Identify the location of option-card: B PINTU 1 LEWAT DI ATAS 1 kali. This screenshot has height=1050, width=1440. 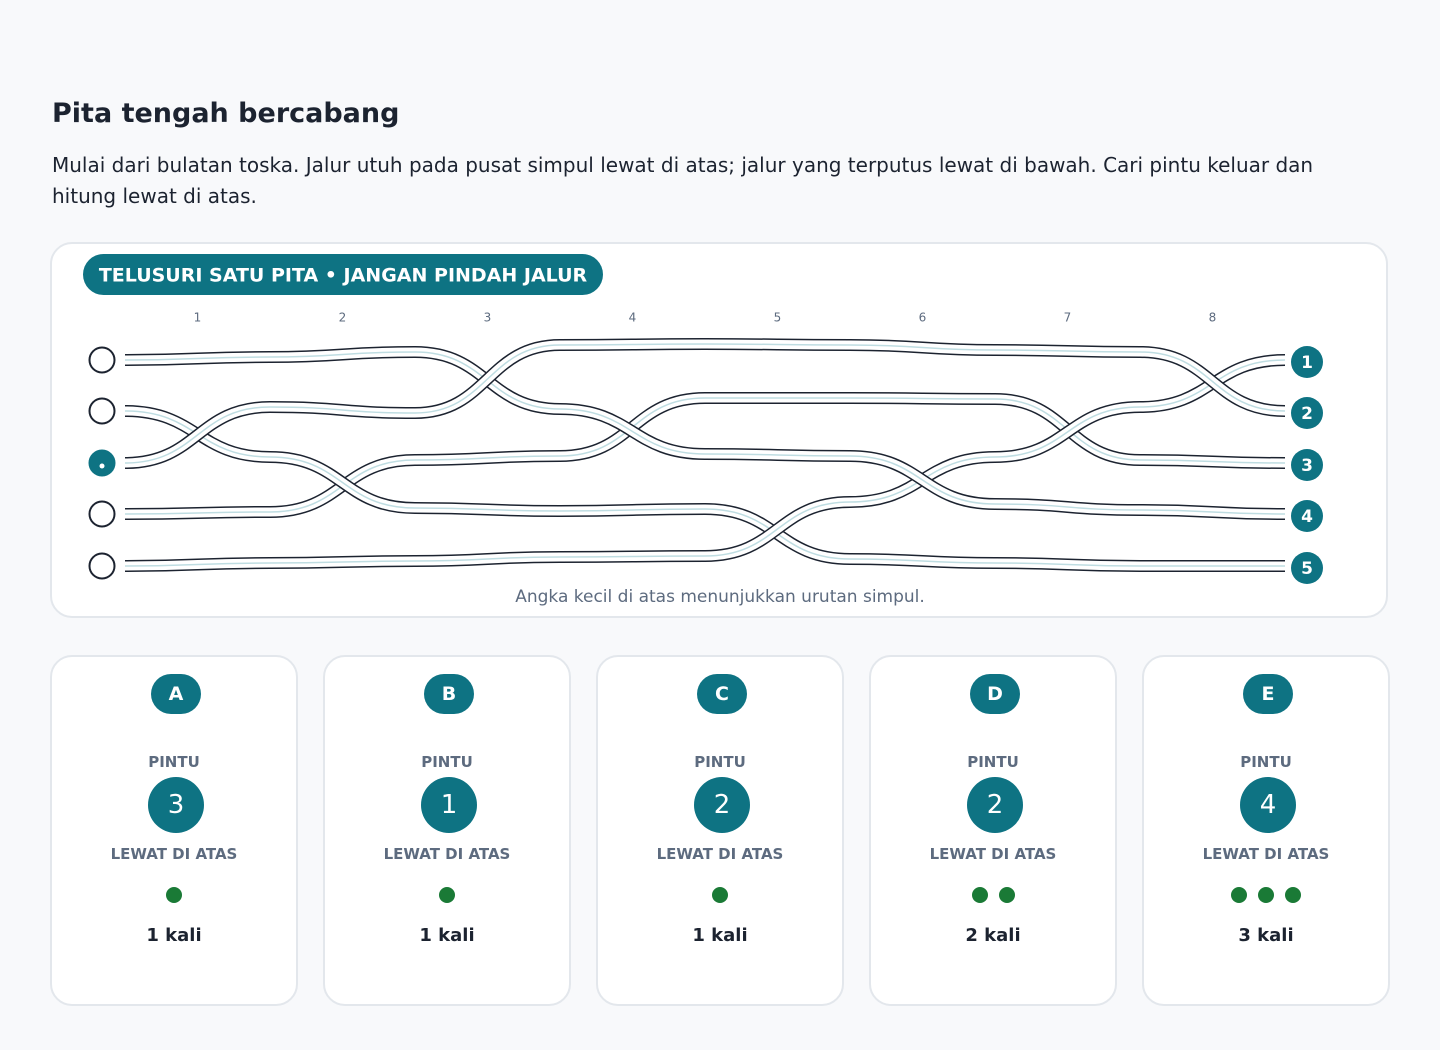
(447, 830).